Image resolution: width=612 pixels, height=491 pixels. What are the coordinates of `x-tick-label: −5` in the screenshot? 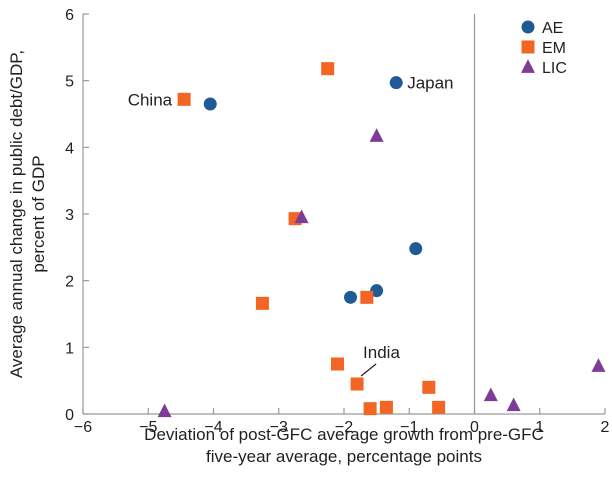 It's located at (148, 427).